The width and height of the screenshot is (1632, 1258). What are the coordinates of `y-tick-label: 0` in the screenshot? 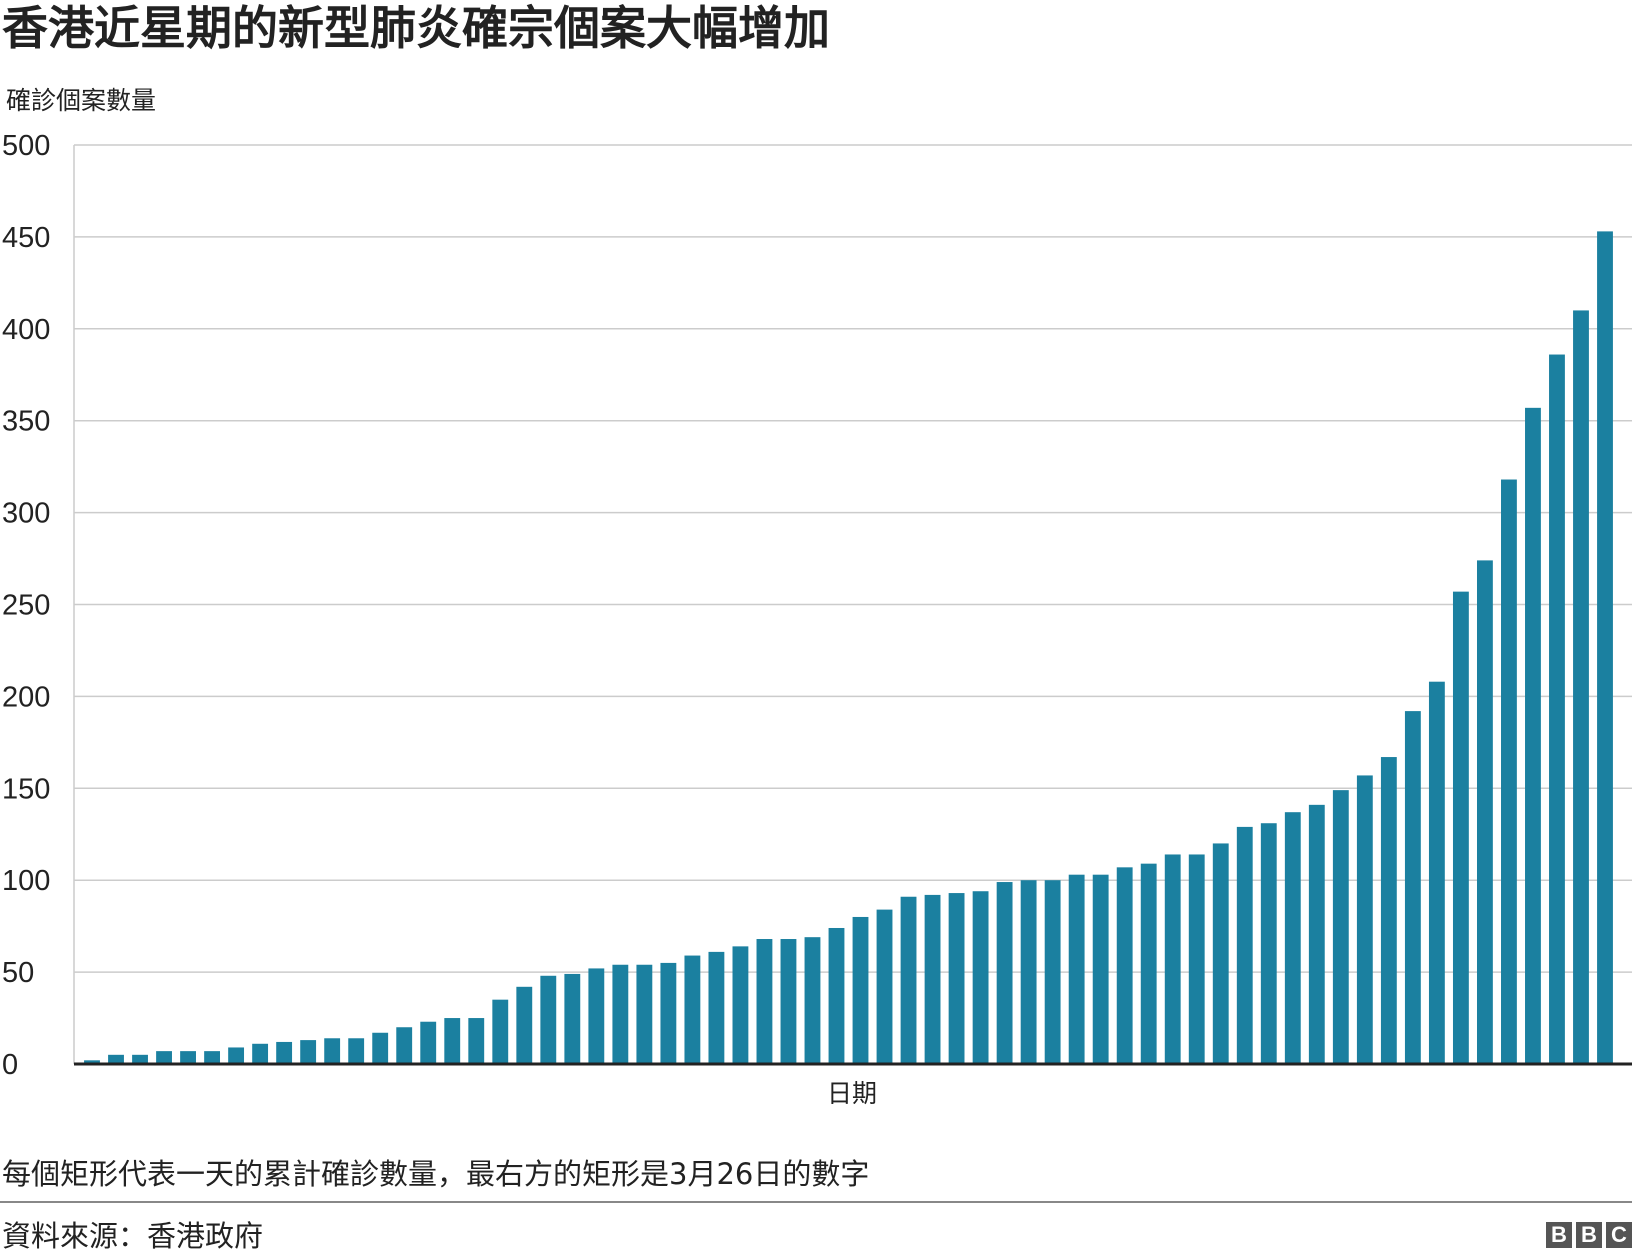 It's located at (10, 1065).